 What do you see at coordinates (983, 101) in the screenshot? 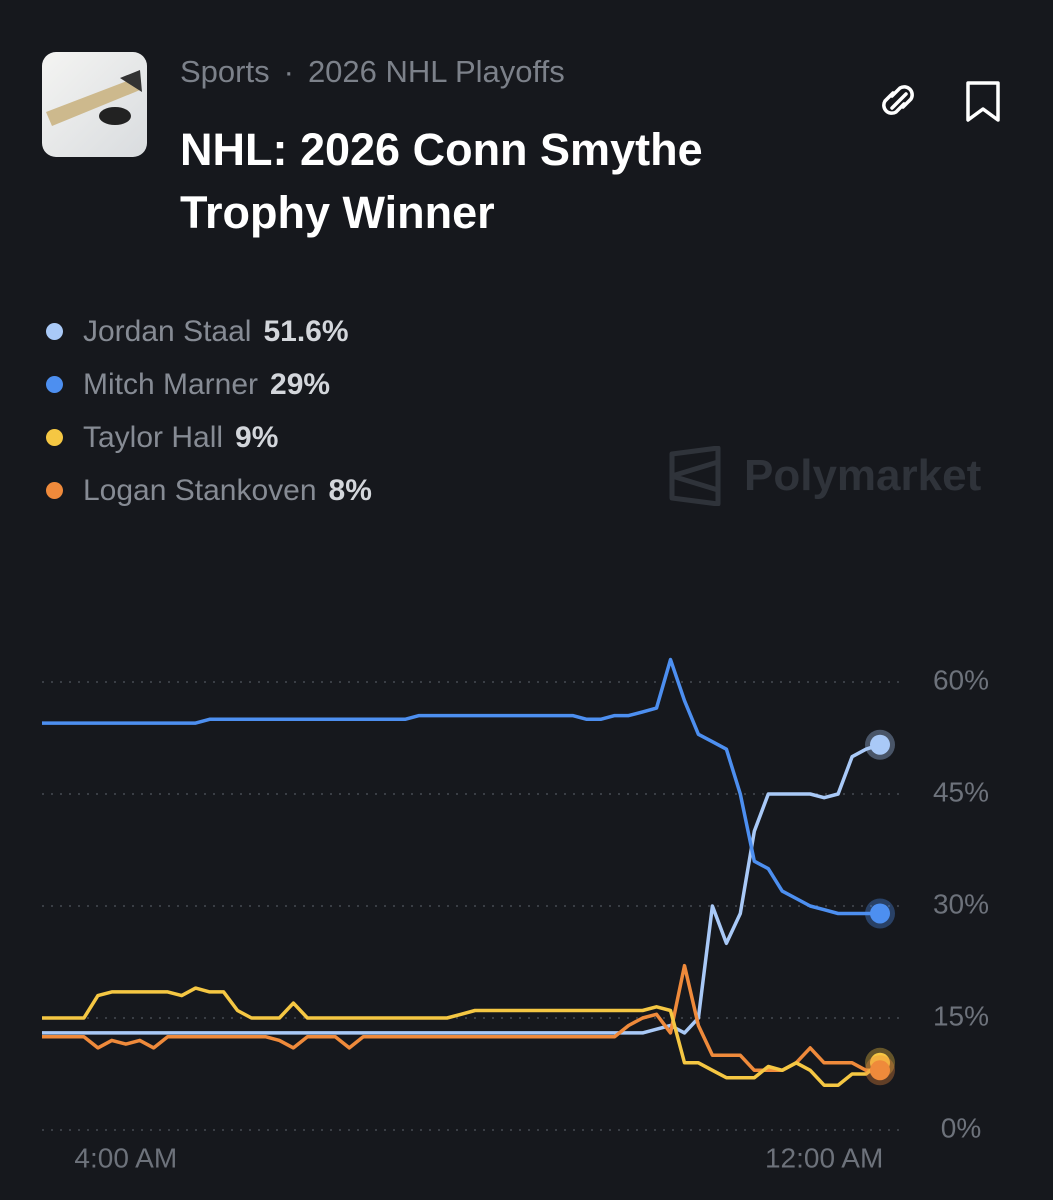
I see `bookmark-button` at bounding box center [983, 101].